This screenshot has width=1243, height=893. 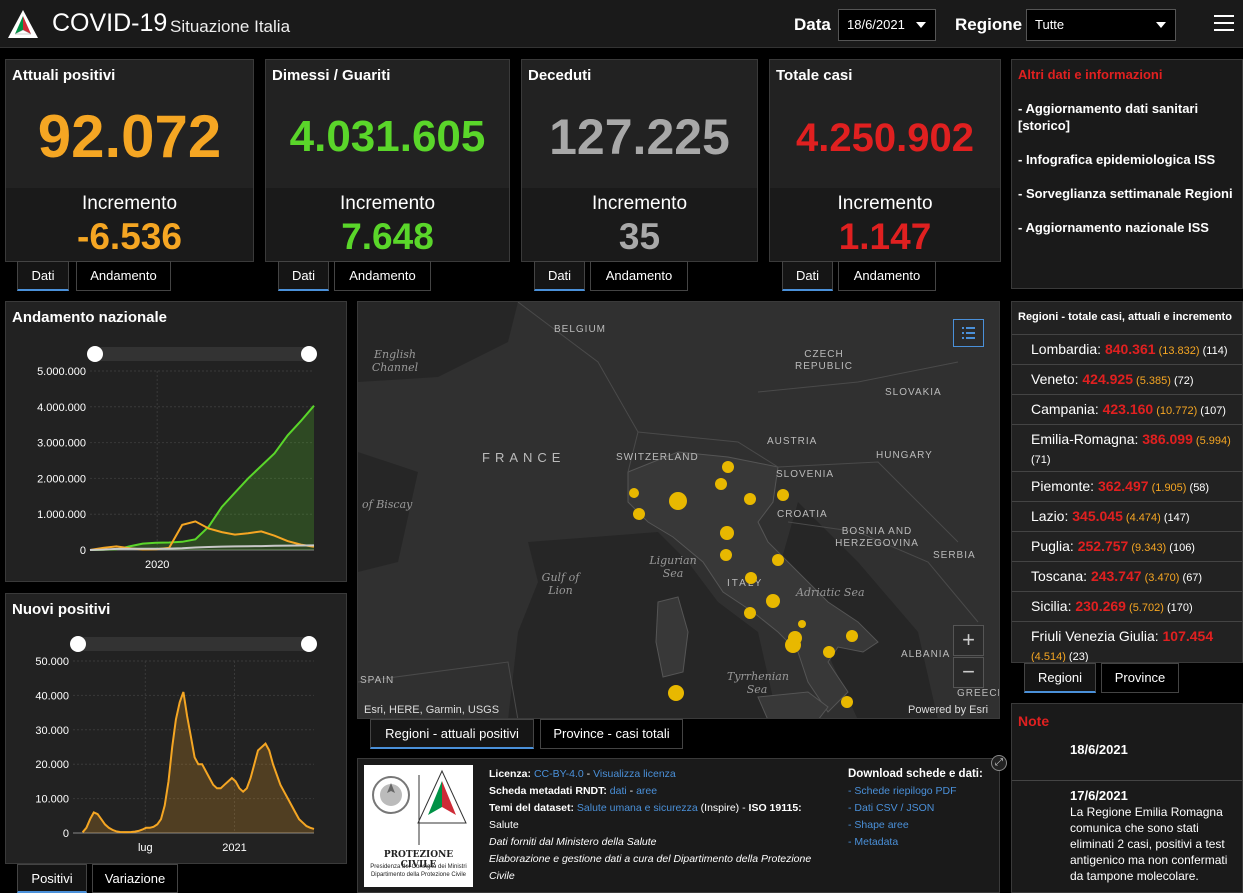 I want to click on series-line, so click(x=202, y=478).